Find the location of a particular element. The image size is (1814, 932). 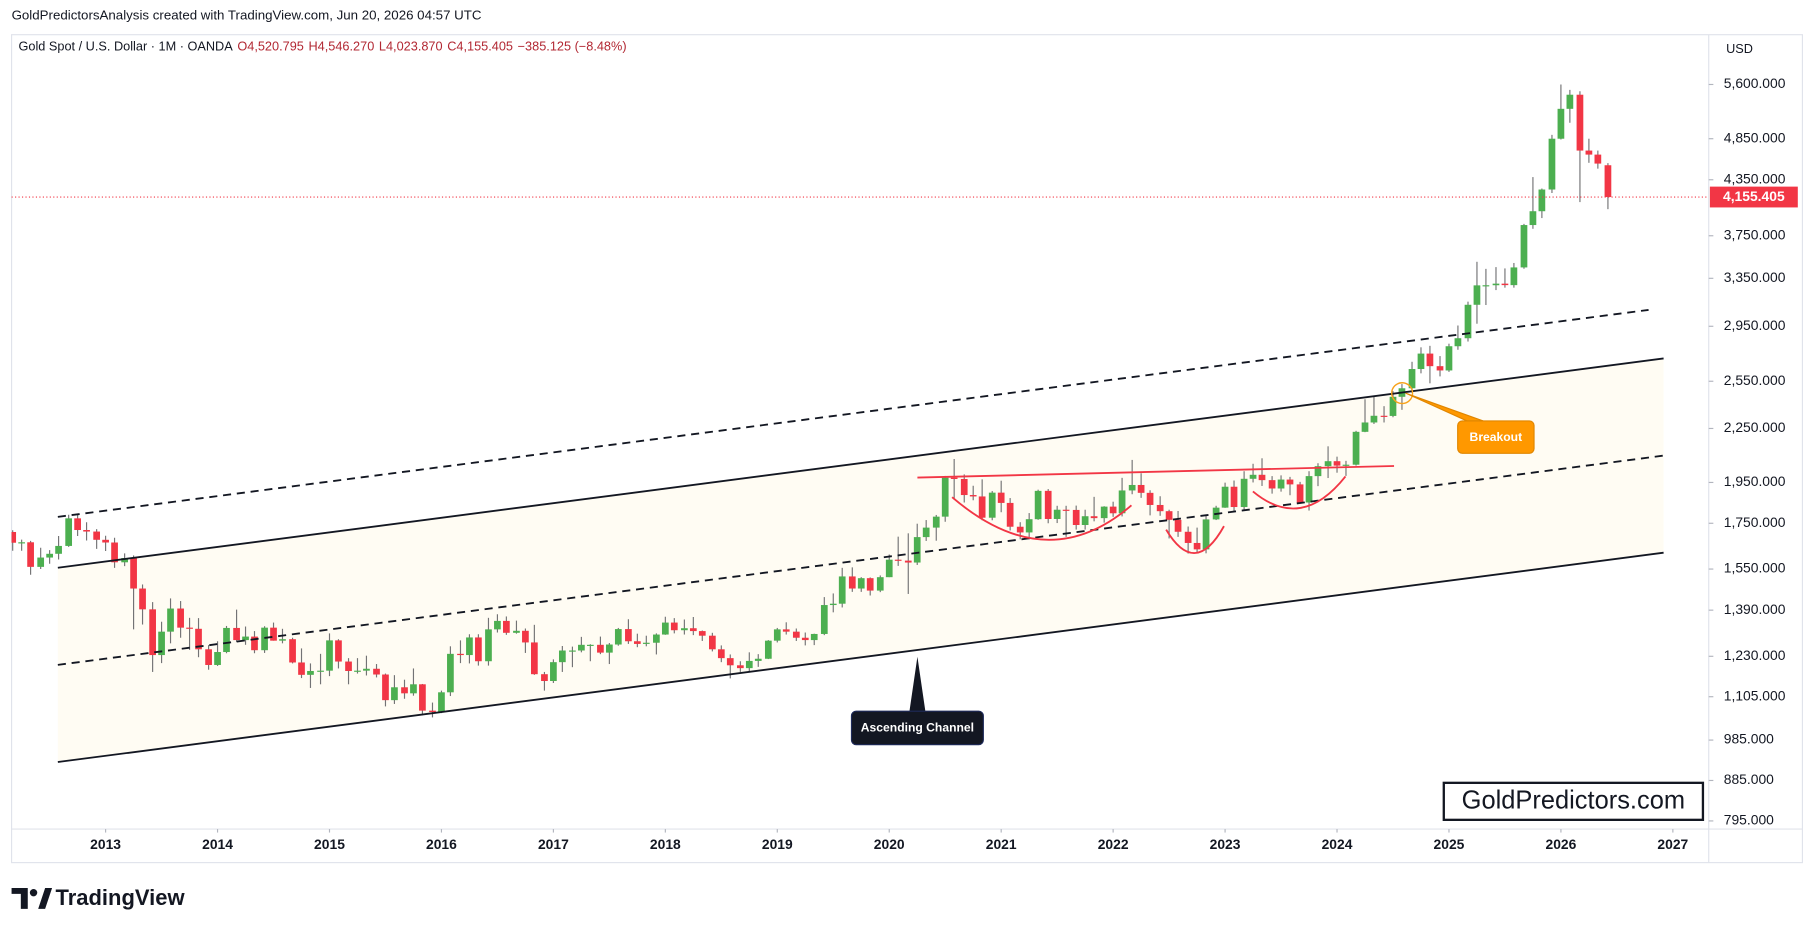

x-tick-label: 2022 is located at coordinates (1113, 844).